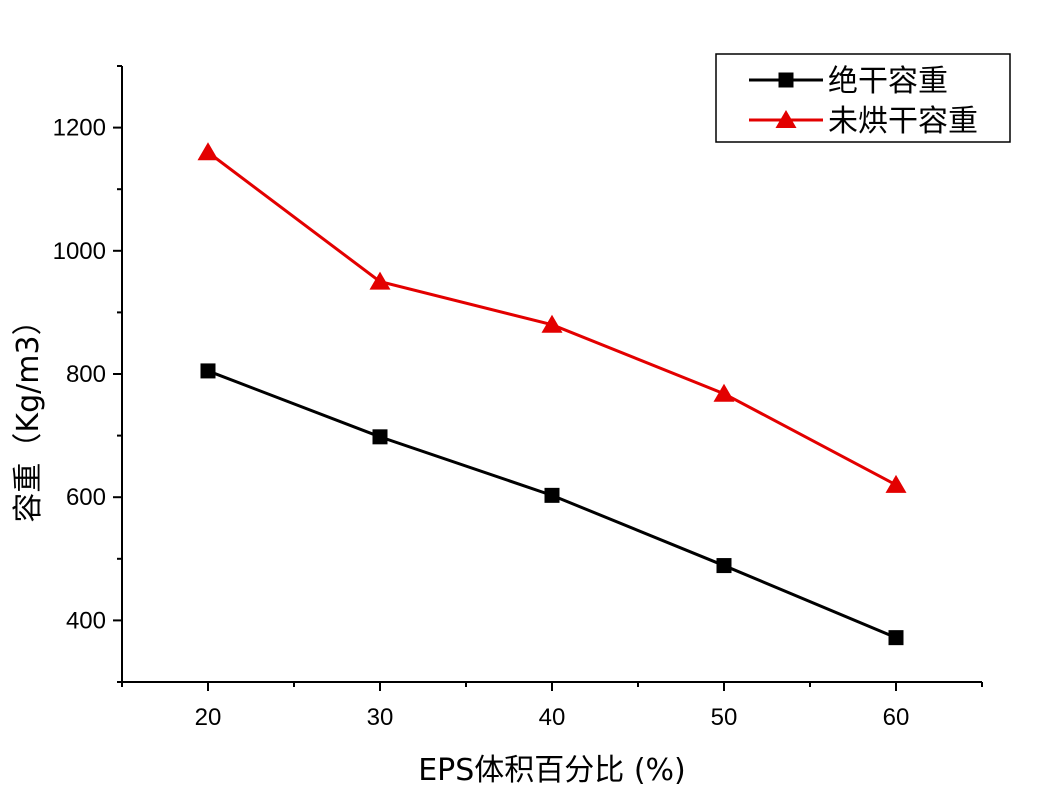 This screenshot has height=802, width=1062. What do you see at coordinates (79, 251) in the screenshot?
I see `y-tick-label: 1000` at bounding box center [79, 251].